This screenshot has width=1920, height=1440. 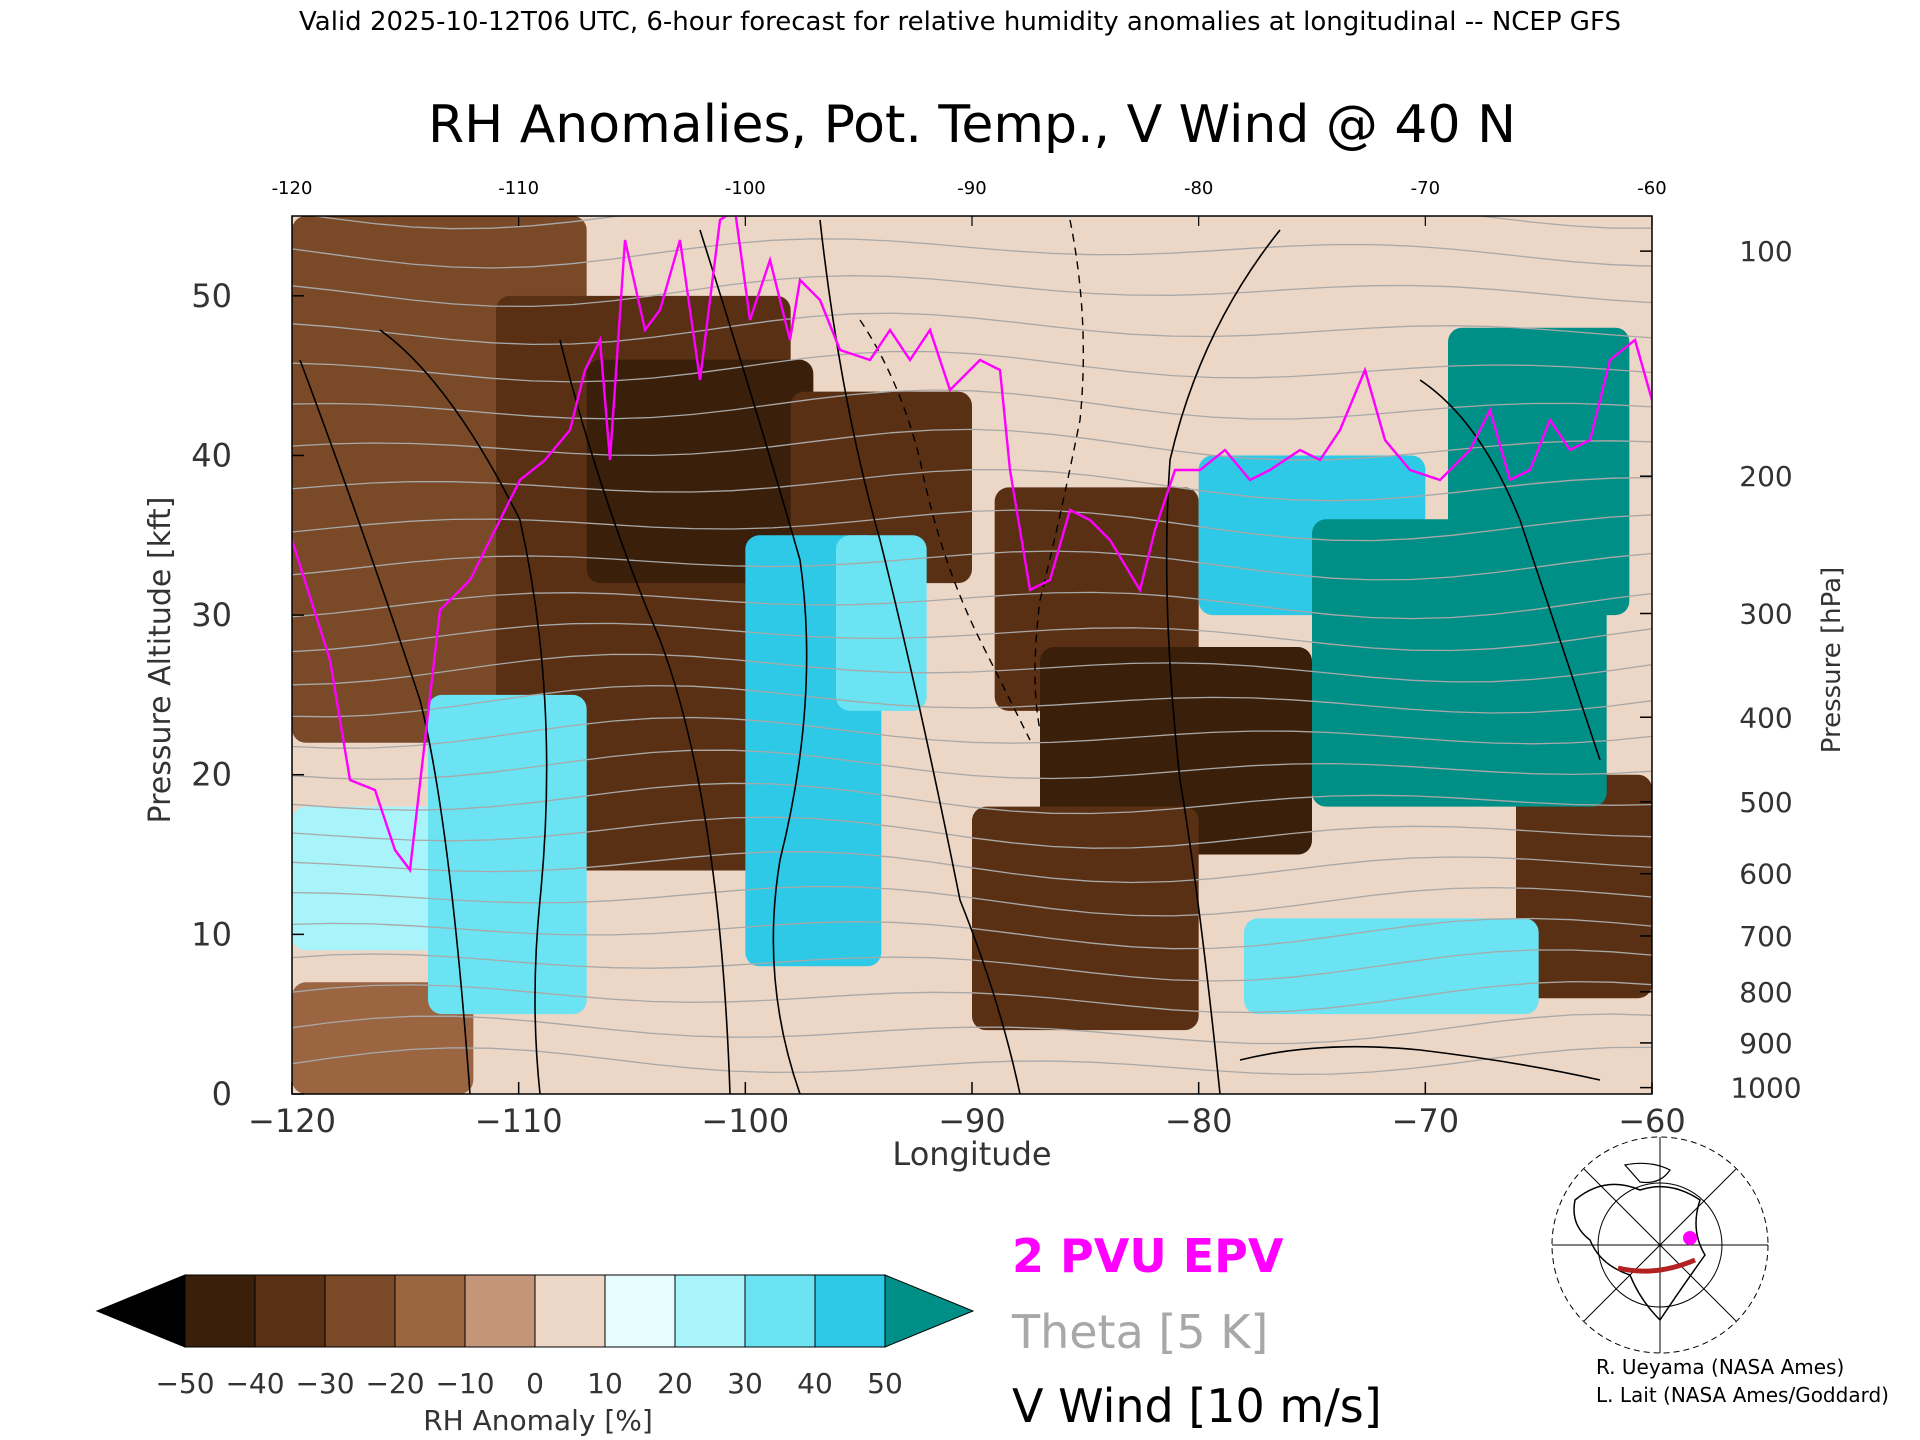 What do you see at coordinates (1765, 1043) in the screenshot?
I see `pressure-tick-label: 900` at bounding box center [1765, 1043].